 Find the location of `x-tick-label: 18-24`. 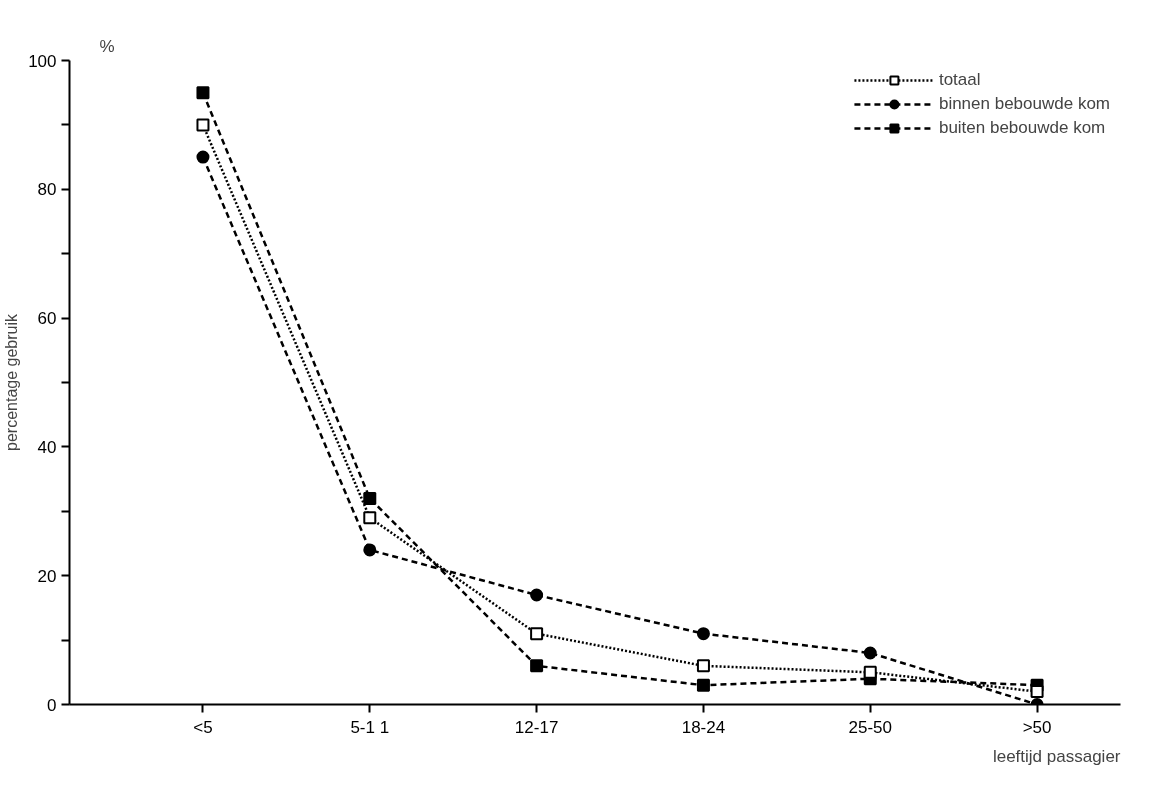

x-tick-label: 18-24 is located at coordinates (703, 727).